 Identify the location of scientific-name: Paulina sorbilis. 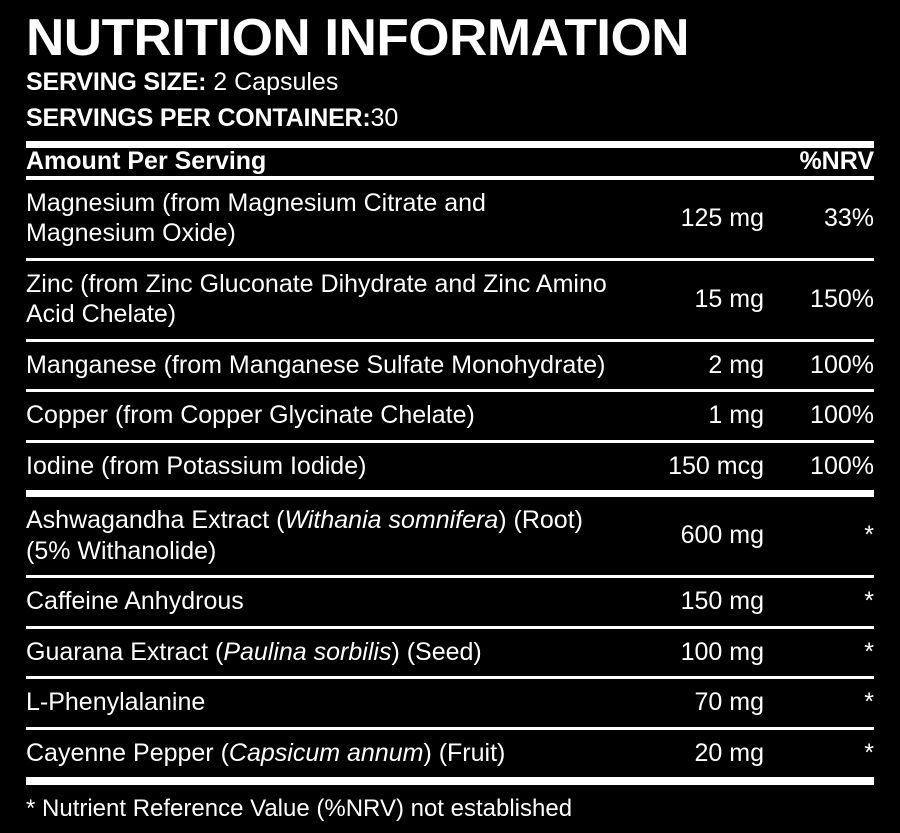
(307, 651).